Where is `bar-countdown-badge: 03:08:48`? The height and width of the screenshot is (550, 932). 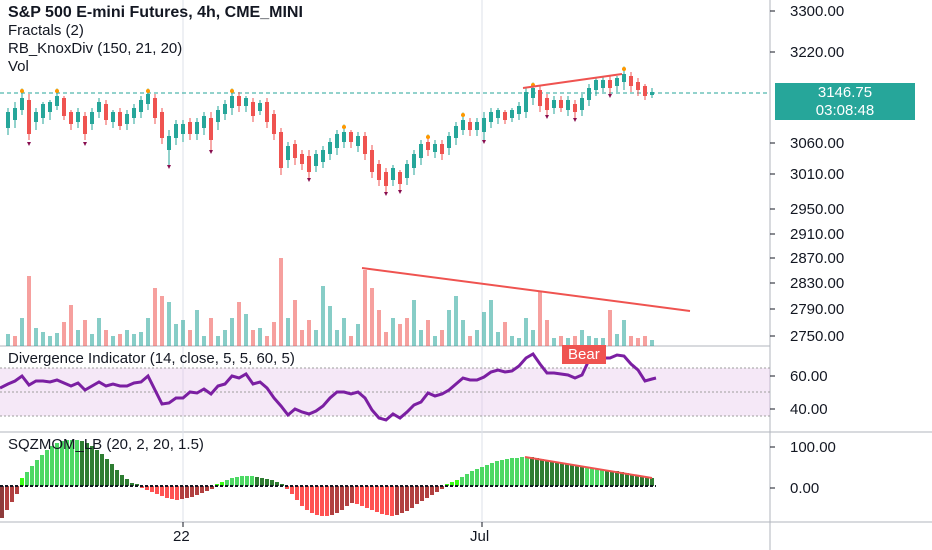
bar-countdown-badge: 03:08:48 is located at coordinates (845, 110).